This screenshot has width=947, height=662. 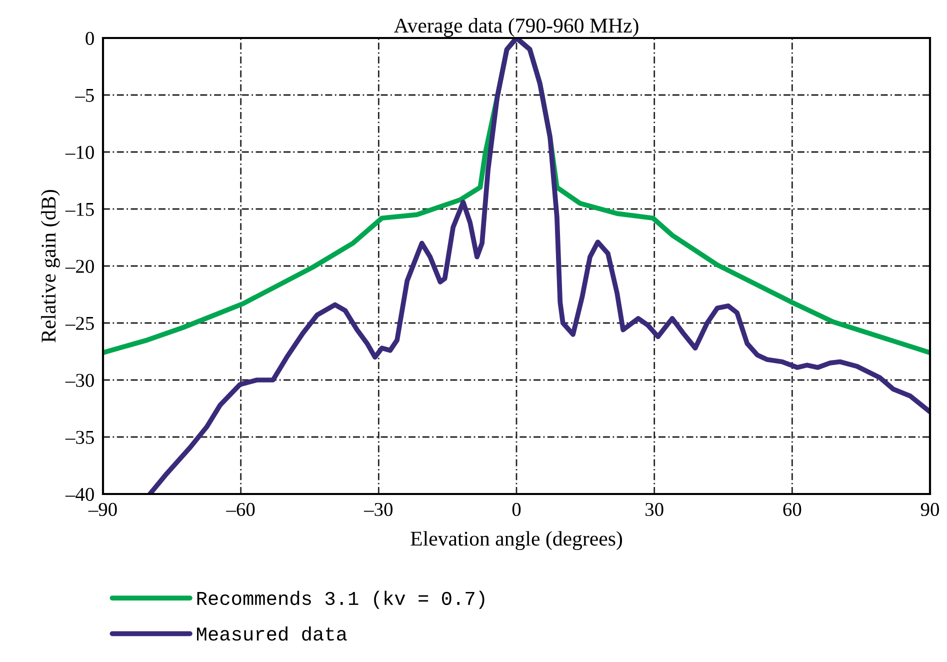 What do you see at coordinates (792, 509) in the screenshot?
I see `x-tick-label: 60` at bounding box center [792, 509].